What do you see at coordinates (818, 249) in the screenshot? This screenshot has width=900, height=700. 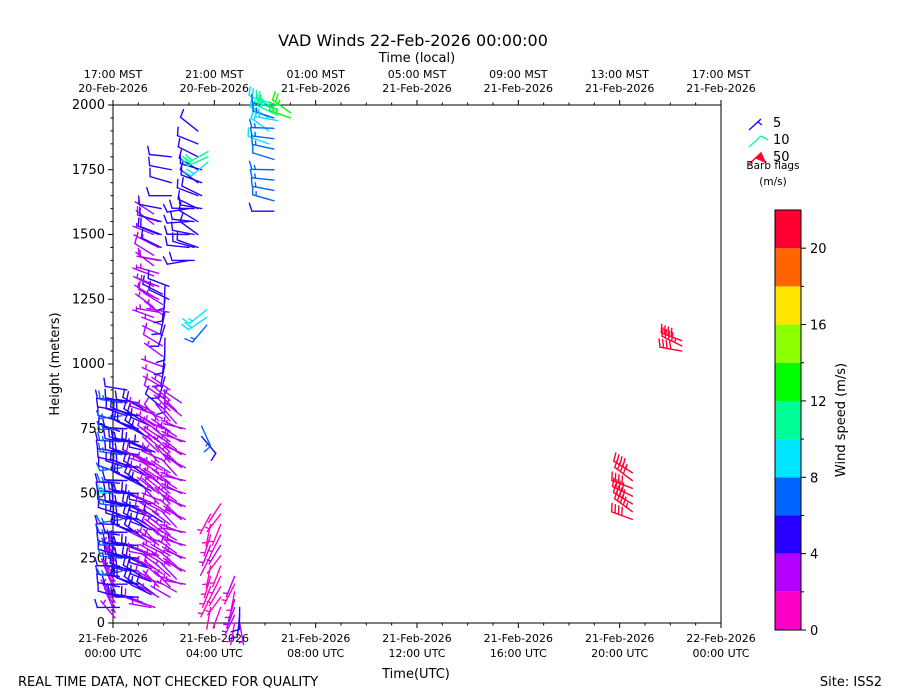 I see `colorbar-tick-label: 20` at bounding box center [818, 249].